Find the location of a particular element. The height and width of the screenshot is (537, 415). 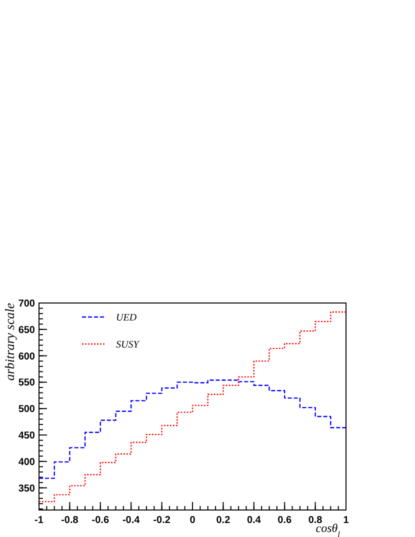

x-tick-label: 0.8 is located at coordinates (315, 520).